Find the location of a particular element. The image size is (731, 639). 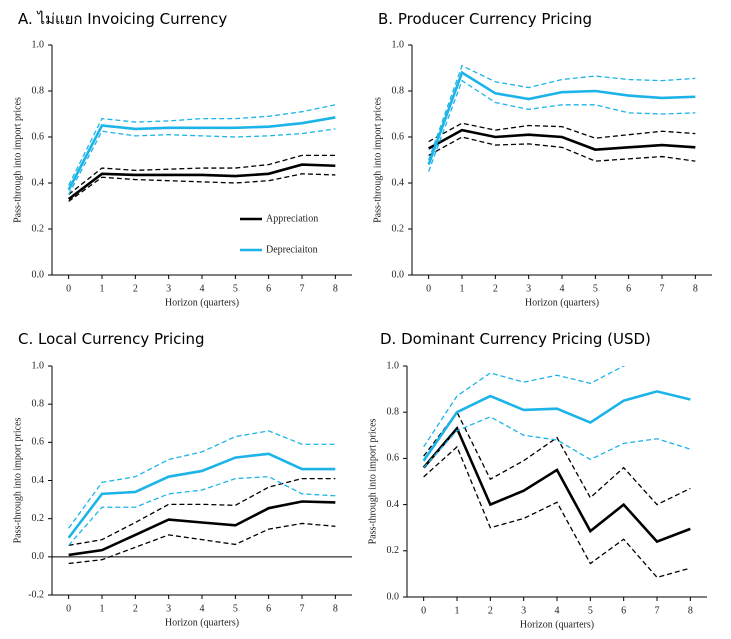

legend-label: Appreciation is located at coordinates (292, 218).